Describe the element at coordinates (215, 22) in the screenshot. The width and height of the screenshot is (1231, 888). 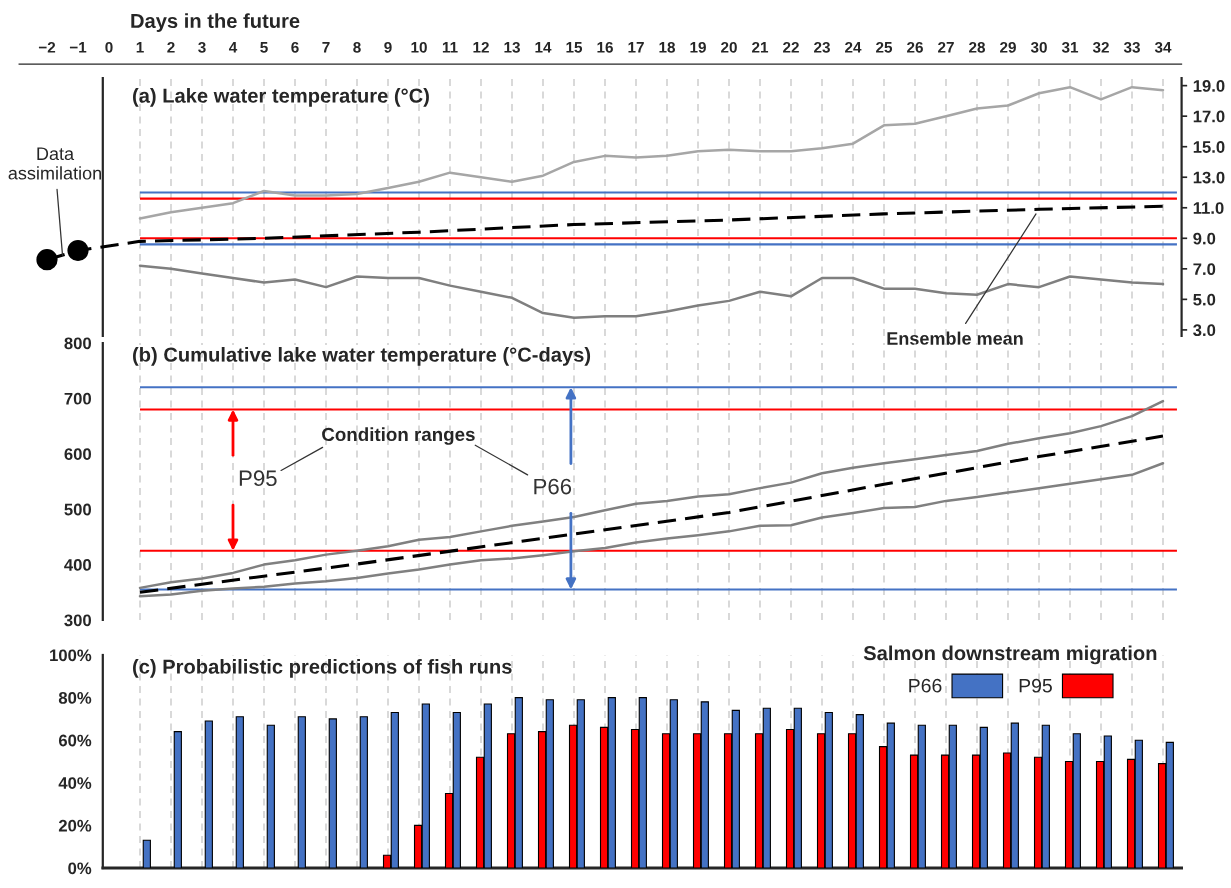
I see `x-axis-title: Days in the future` at that location.